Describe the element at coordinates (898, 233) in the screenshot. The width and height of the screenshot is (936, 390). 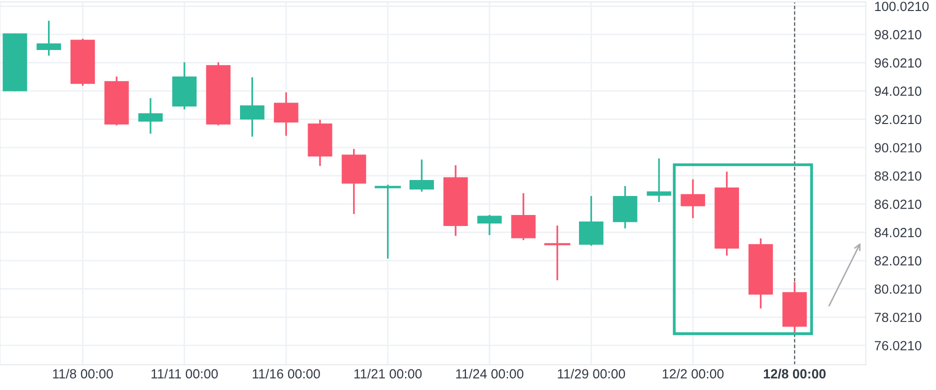
I see `y-tick-label: 84.0210` at that location.